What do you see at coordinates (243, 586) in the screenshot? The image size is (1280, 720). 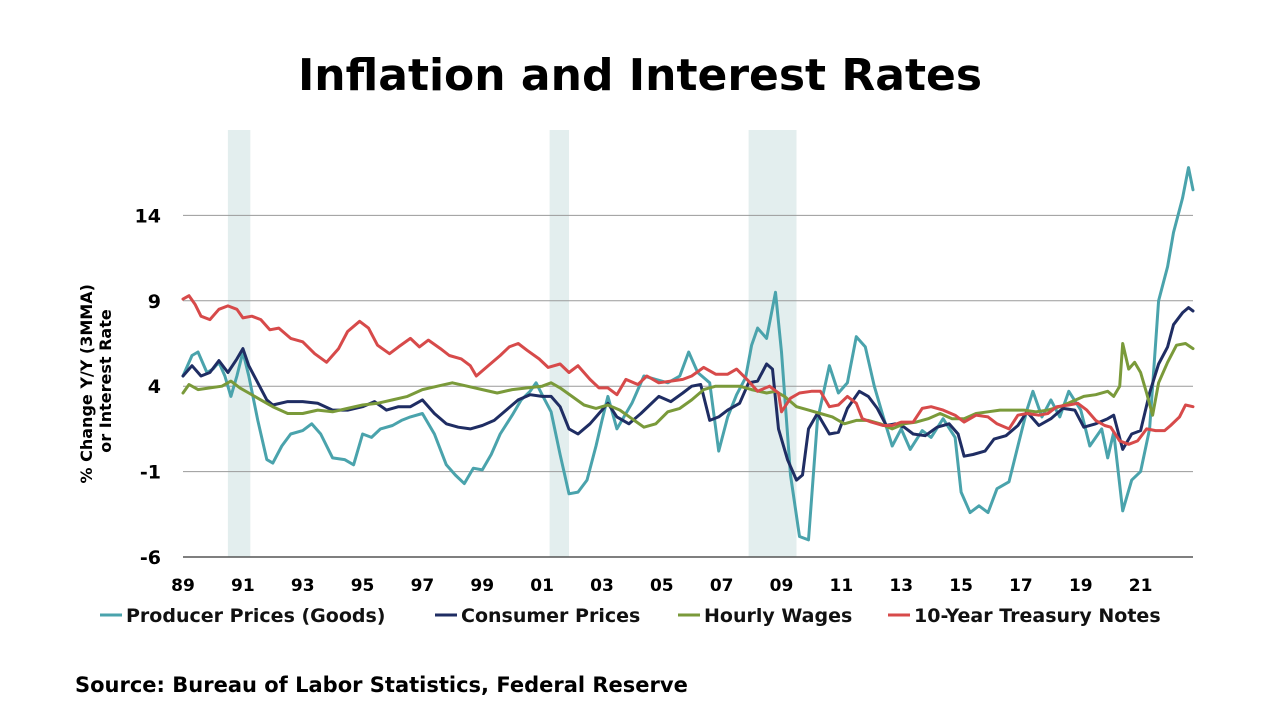 I see `x-tick-label: 91` at bounding box center [243, 586].